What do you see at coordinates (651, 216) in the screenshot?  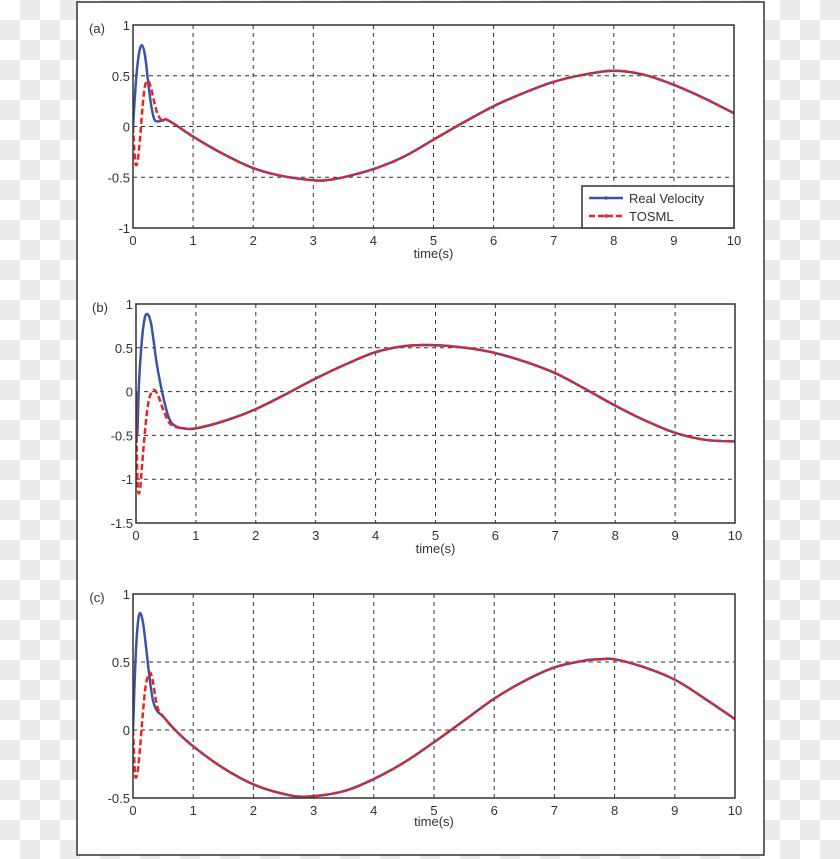 I see `legend-label: TOSML` at bounding box center [651, 216].